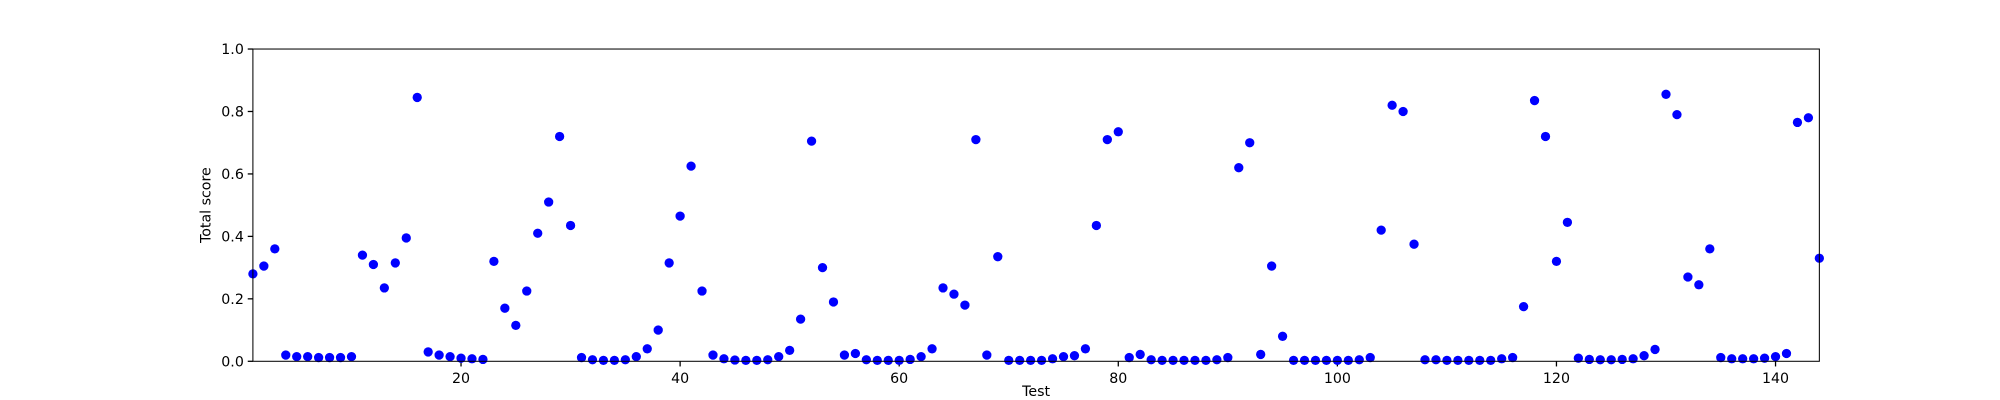 The width and height of the screenshot is (2000, 400). What do you see at coordinates (1337, 379) in the screenshot?
I see `x-tick-label: 100` at bounding box center [1337, 379].